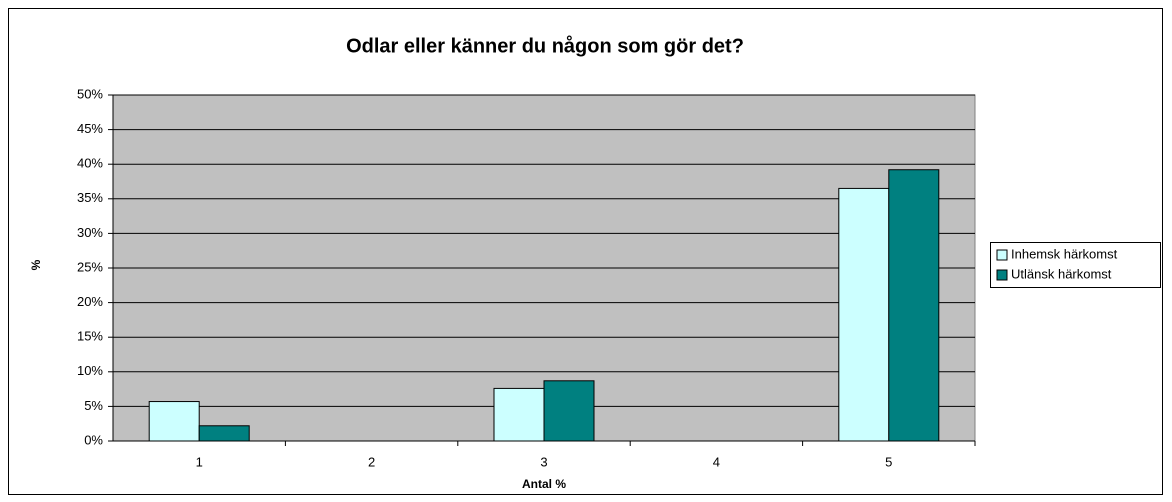 This screenshot has width=1172, height=502. Describe the element at coordinates (90, 163) in the screenshot. I see `y-tick-label: 40%` at that location.